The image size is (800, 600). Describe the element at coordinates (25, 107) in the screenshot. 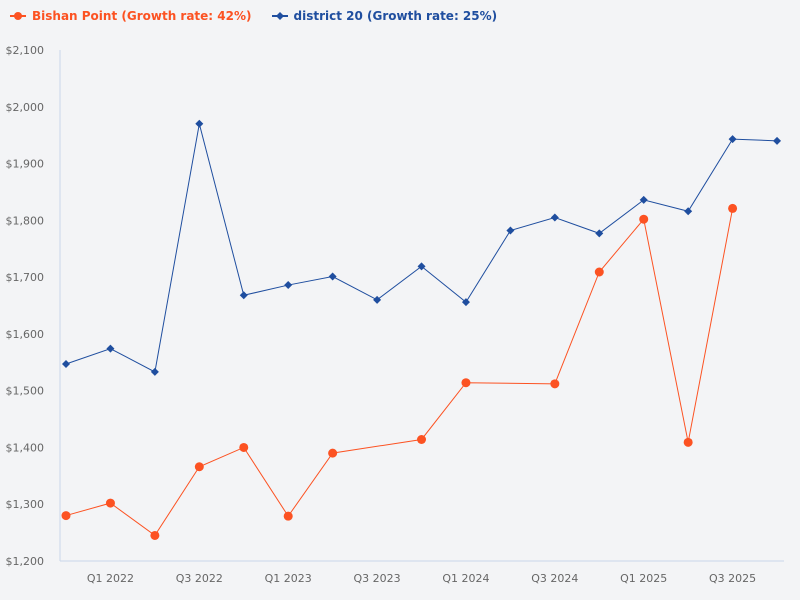

I see `y-tick-label: $2,000` at that location.